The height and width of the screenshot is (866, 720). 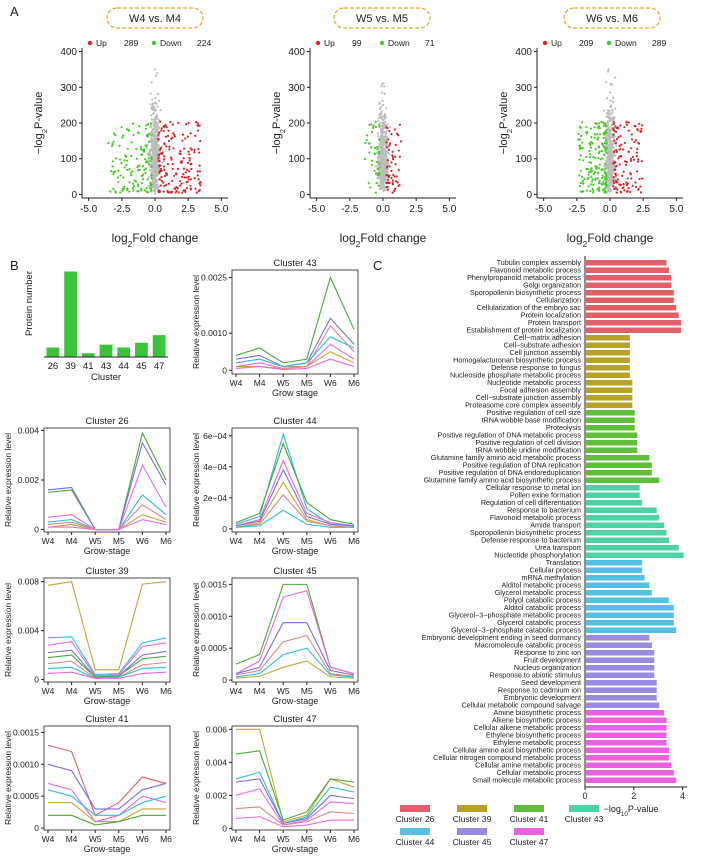 What do you see at coordinates (529, 842) in the screenshot?
I see `legend-label: Cluster 47` at bounding box center [529, 842].